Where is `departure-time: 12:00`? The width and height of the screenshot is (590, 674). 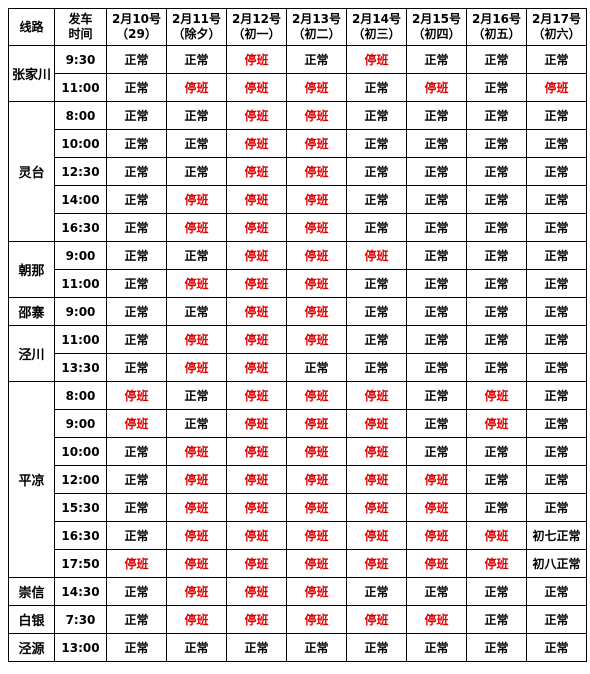
departure-time: 12:00 is located at coordinates (80, 479).